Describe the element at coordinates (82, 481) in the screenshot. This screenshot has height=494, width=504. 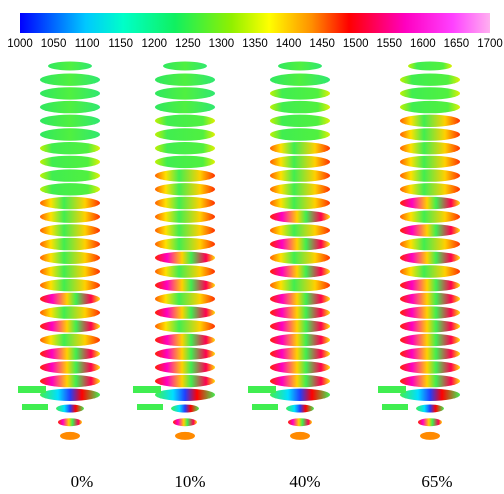
I see `panel-label: 0%` at that location.